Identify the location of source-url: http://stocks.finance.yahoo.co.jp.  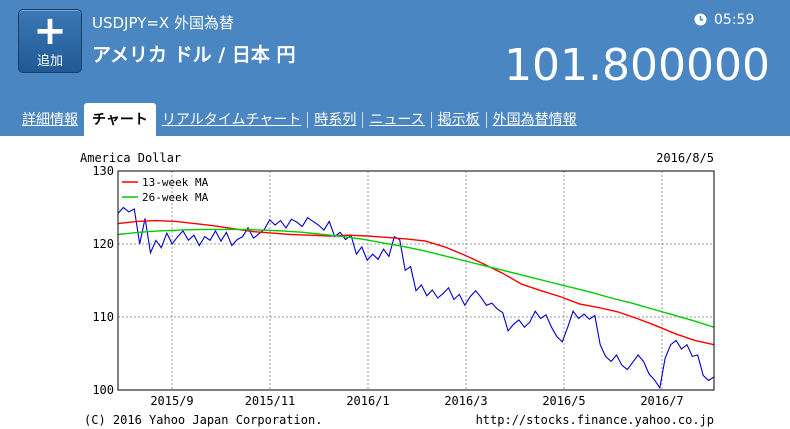
(595, 420).